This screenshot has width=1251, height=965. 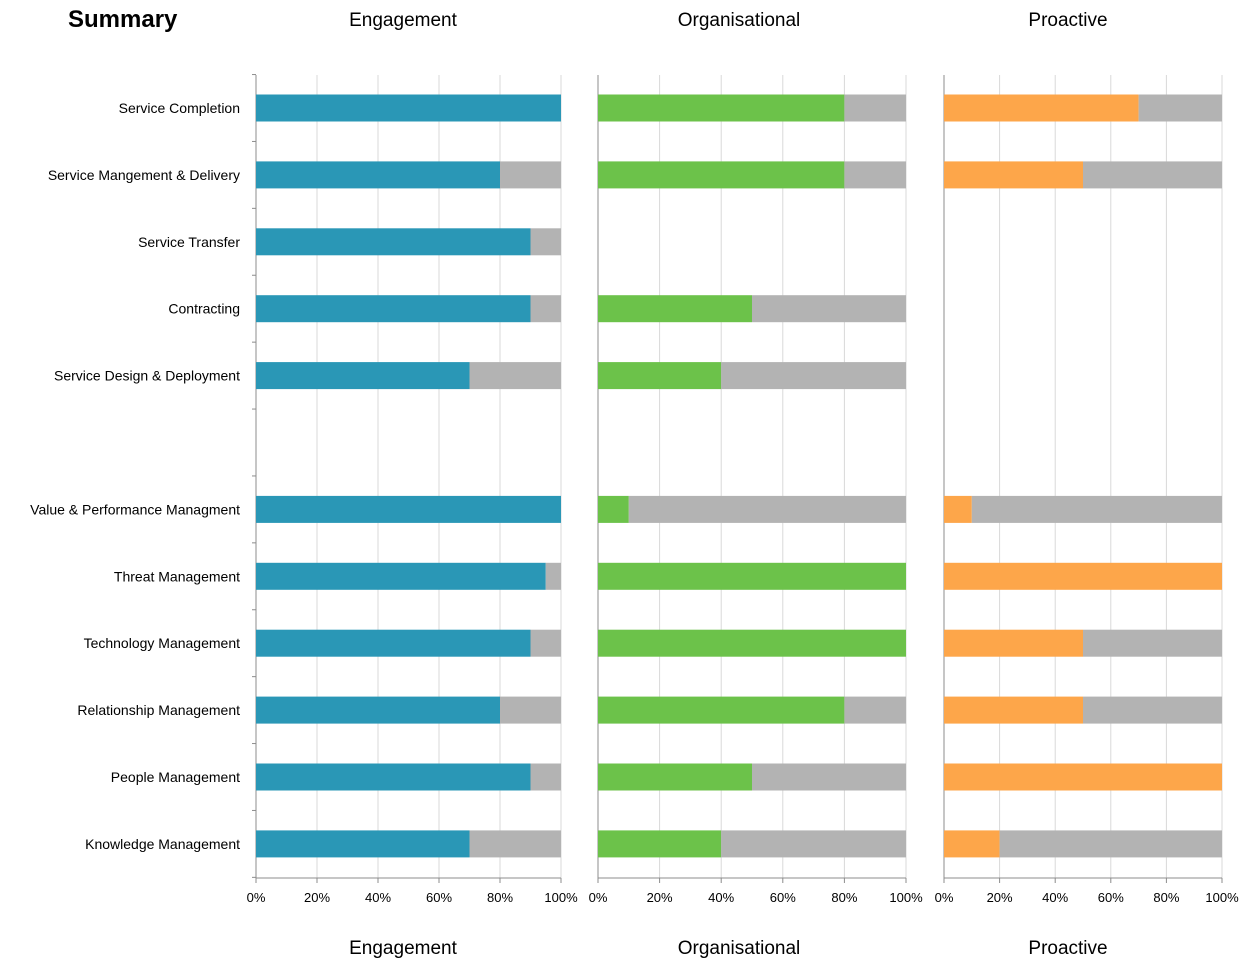 I want to click on category-label: Service Transfer, so click(x=189, y=242).